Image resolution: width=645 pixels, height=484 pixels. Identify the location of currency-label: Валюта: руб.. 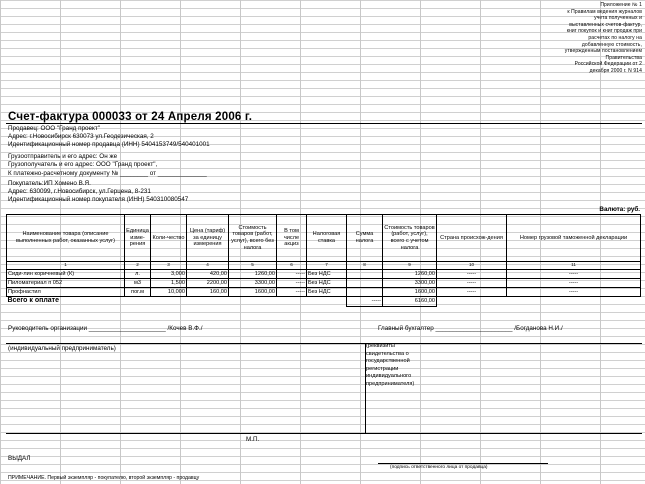
(619, 209).